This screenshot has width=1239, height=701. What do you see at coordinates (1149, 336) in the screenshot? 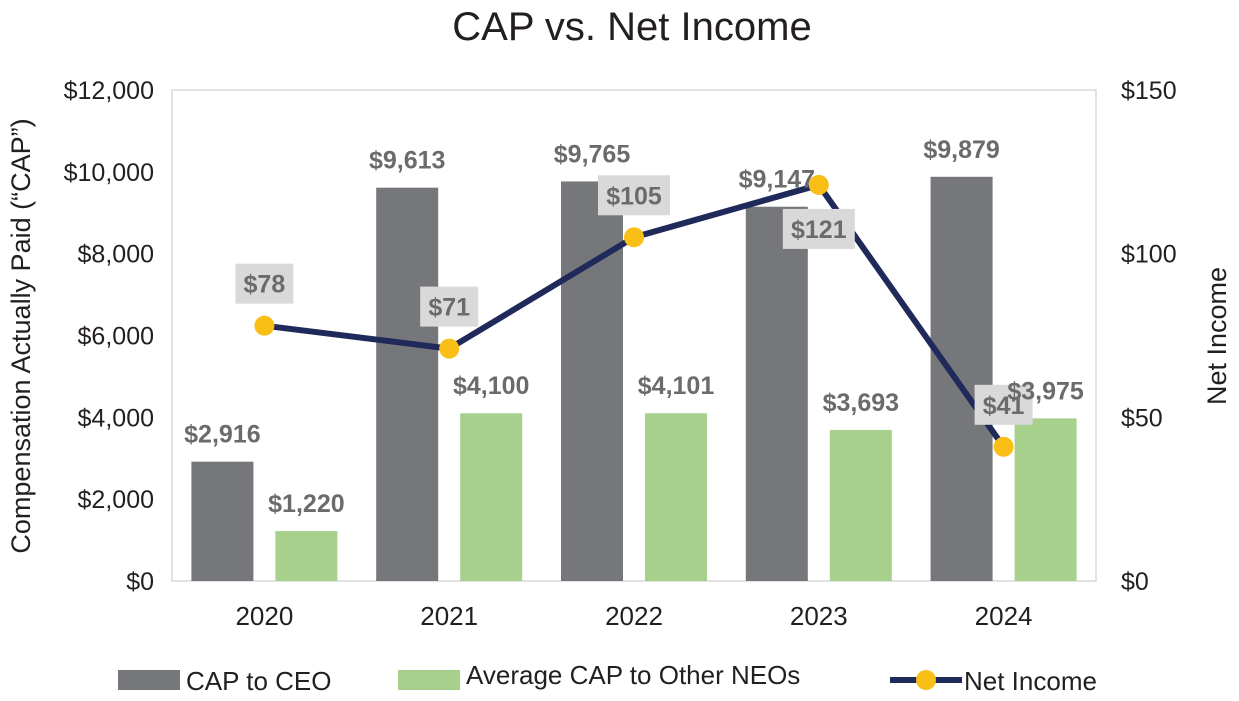
I see `right-axis-ticks: $0 $50 $100 $150` at bounding box center [1149, 336].